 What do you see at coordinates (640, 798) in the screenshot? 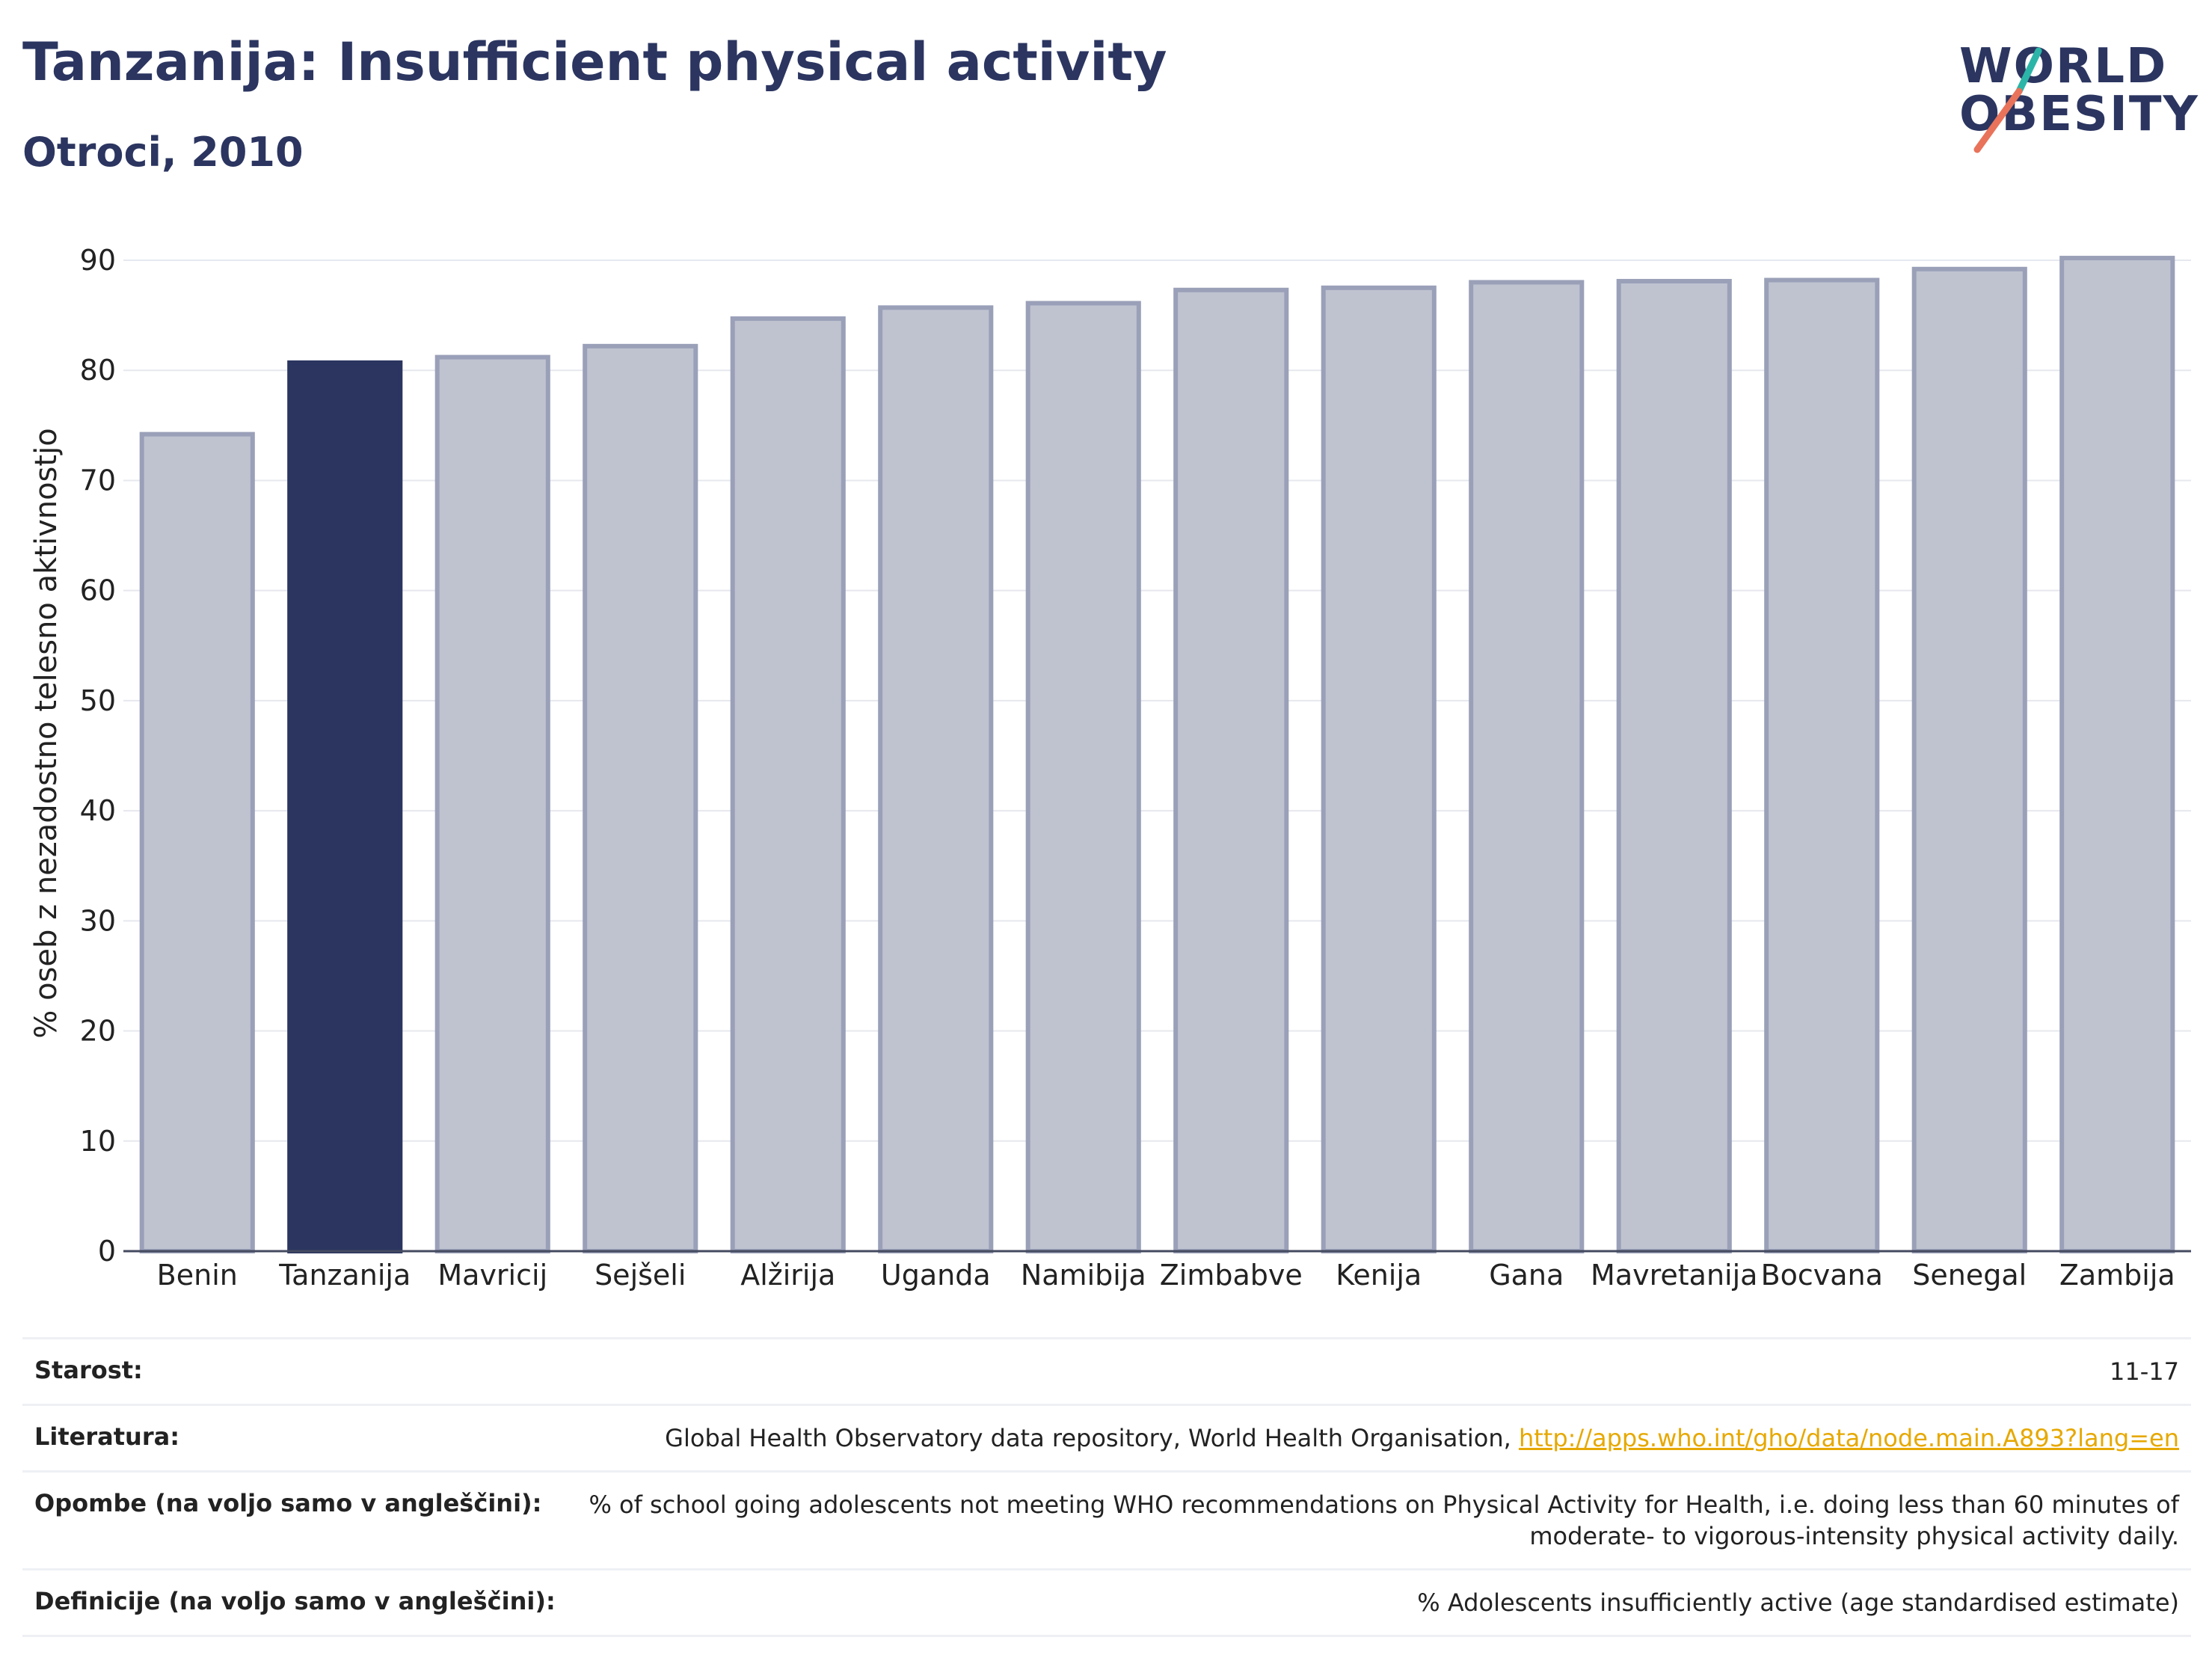
I see `bar-sejšeli` at bounding box center [640, 798].